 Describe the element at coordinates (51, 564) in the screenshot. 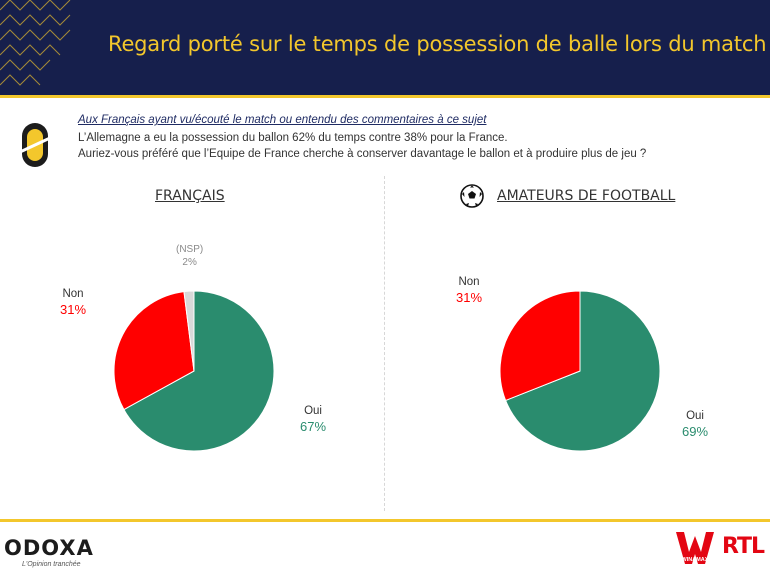

I see `odoxa-tagline: L'Opinion tranchée` at that location.